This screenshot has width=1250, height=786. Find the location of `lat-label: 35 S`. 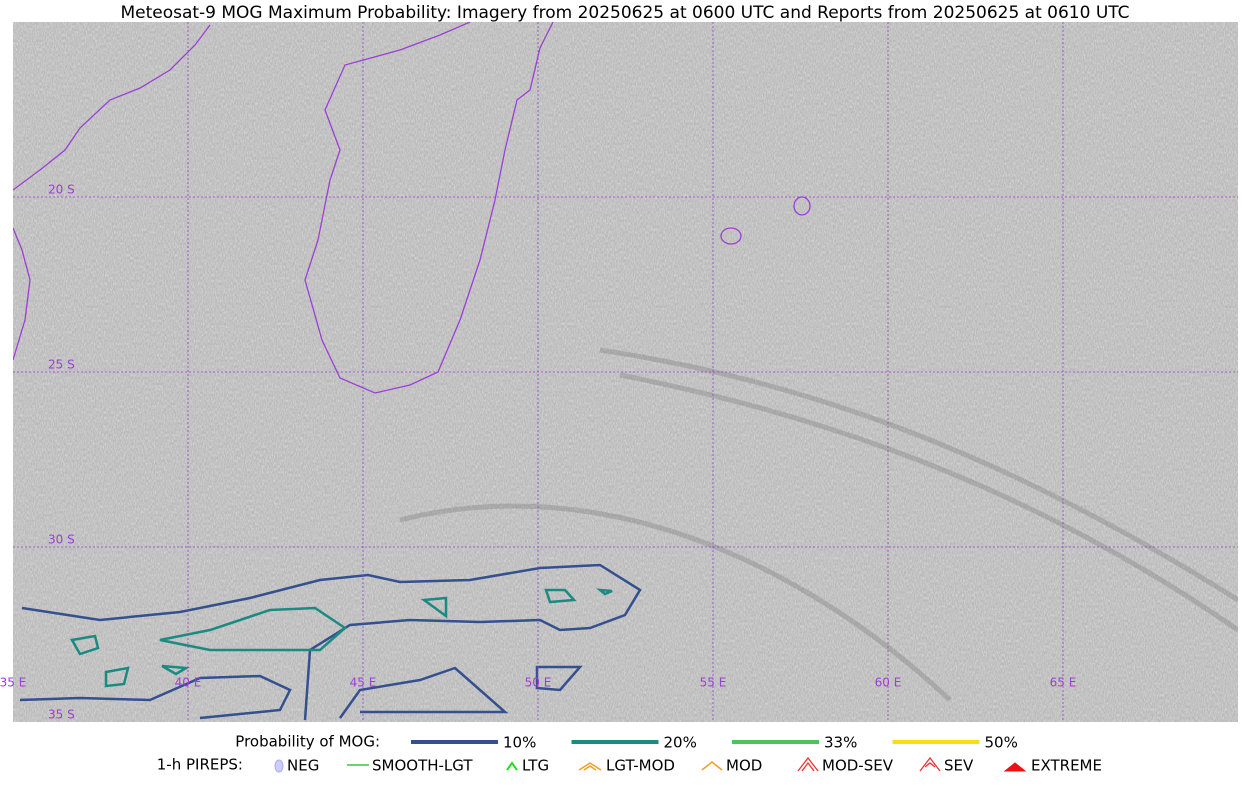

lat-label: 35 S is located at coordinates (61, 715).